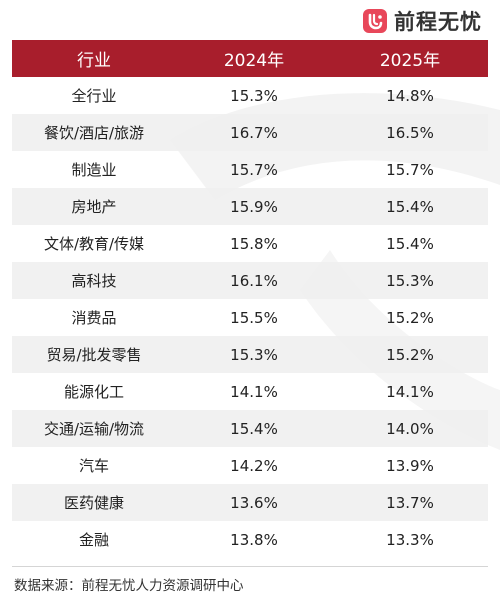 The width and height of the screenshot is (500, 598). What do you see at coordinates (410, 502) in the screenshot?
I see `cell-2025: 13.7%` at bounding box center [410, 502].